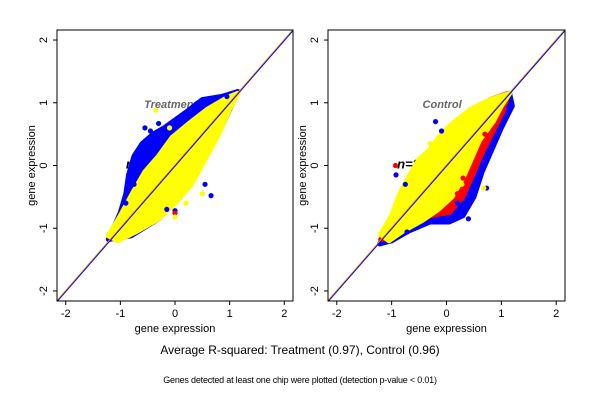 This screenshot has height=400, width=600. I want to click on group-annotation: Control, so click(443, 105).